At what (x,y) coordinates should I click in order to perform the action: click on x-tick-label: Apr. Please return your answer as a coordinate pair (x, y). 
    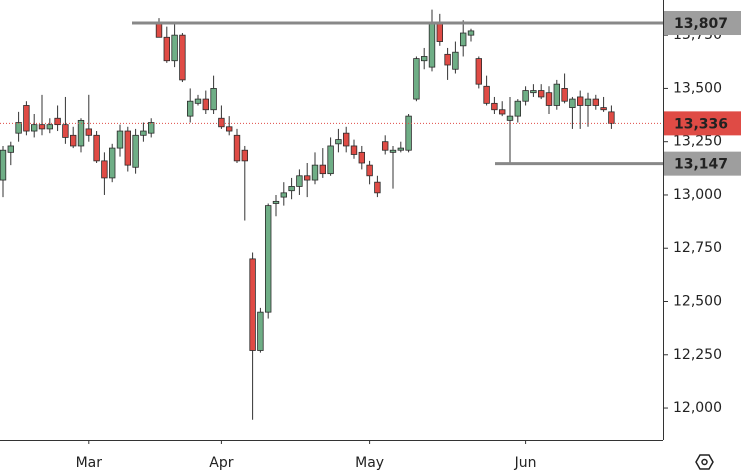
    Looking at the image, I should click on (221, 463).